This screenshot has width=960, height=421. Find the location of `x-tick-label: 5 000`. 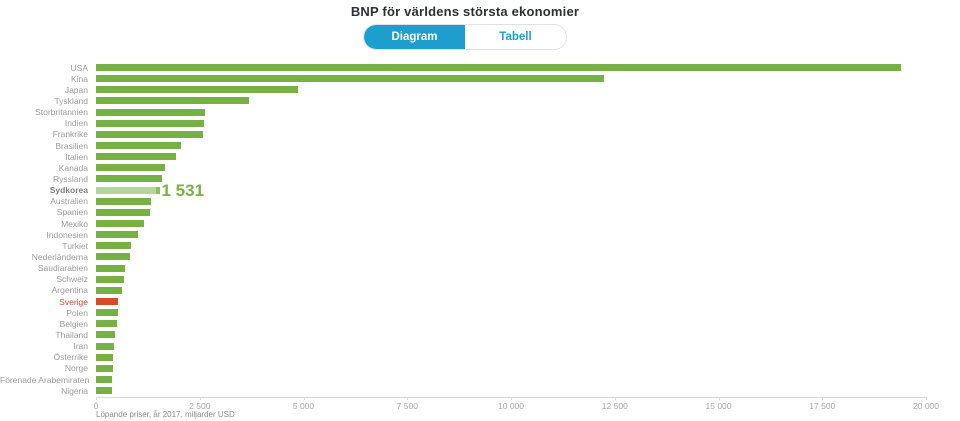

x-tick-label: 5 000 is located at coordinates (303, 406).